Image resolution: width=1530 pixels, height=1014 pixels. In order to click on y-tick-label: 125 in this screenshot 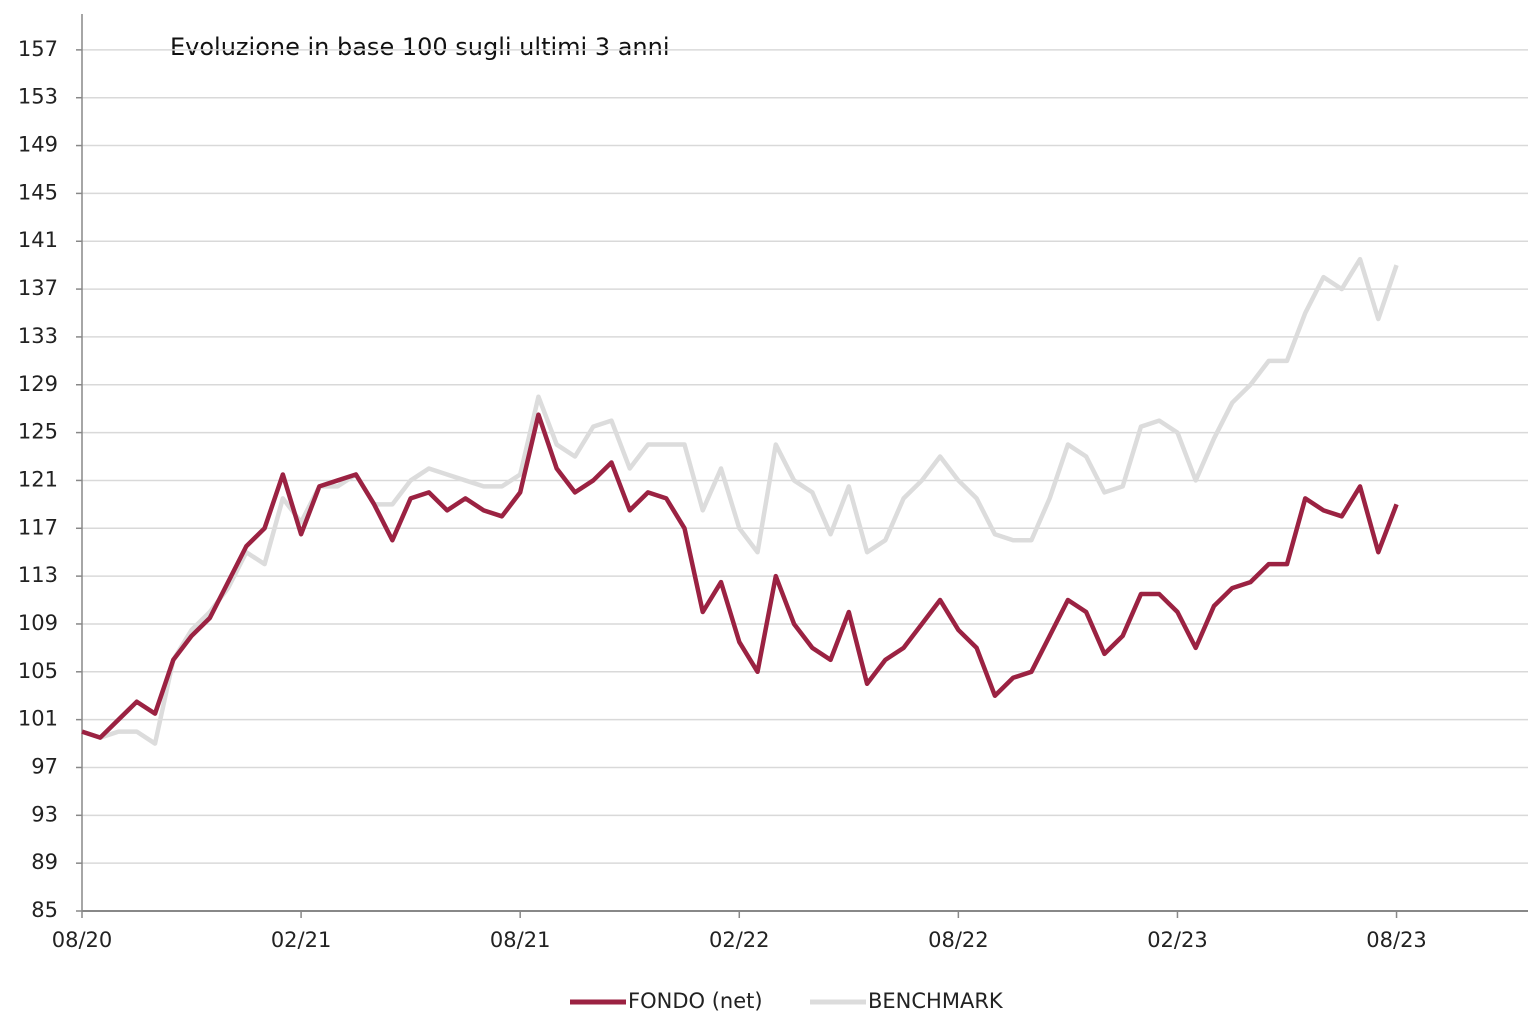, I will do `click(38, 432)`.